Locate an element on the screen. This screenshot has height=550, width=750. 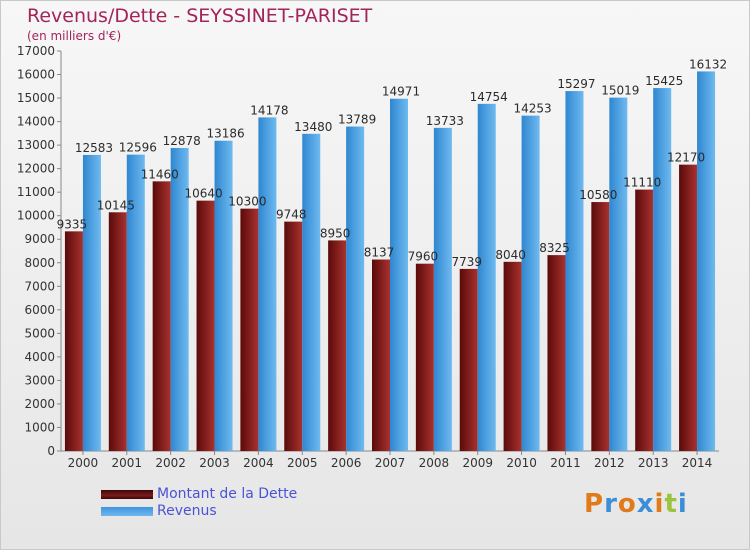
y-tick-label: 8000 is located at coordinates (39, 263).